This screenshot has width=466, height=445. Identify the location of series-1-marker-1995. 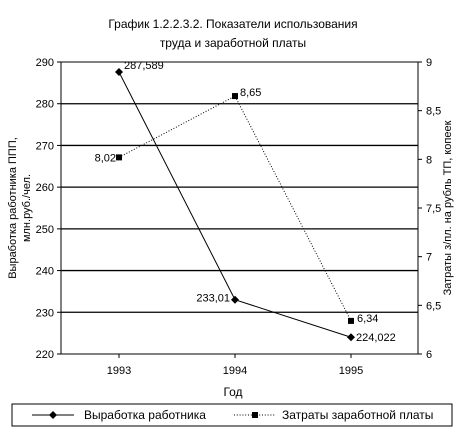
(351, 337).